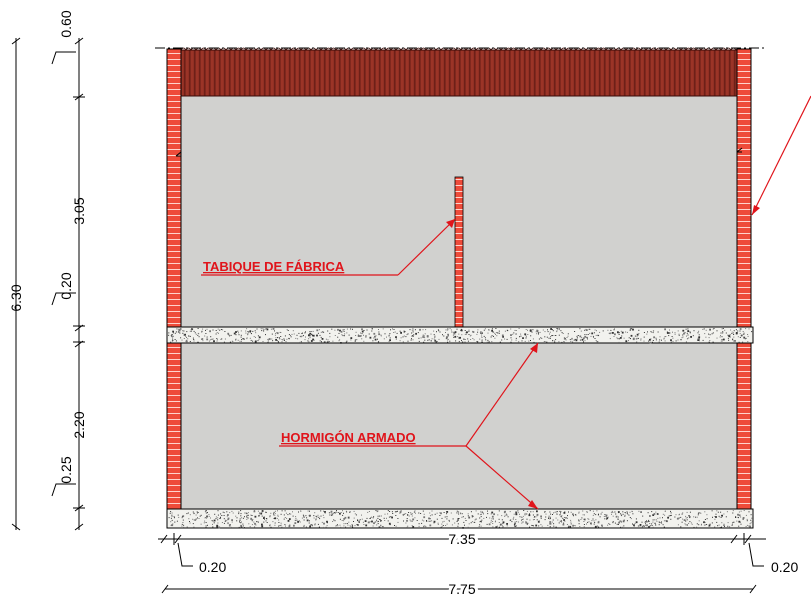  I want to click on horizontal-dimensions, so click(462, 563).